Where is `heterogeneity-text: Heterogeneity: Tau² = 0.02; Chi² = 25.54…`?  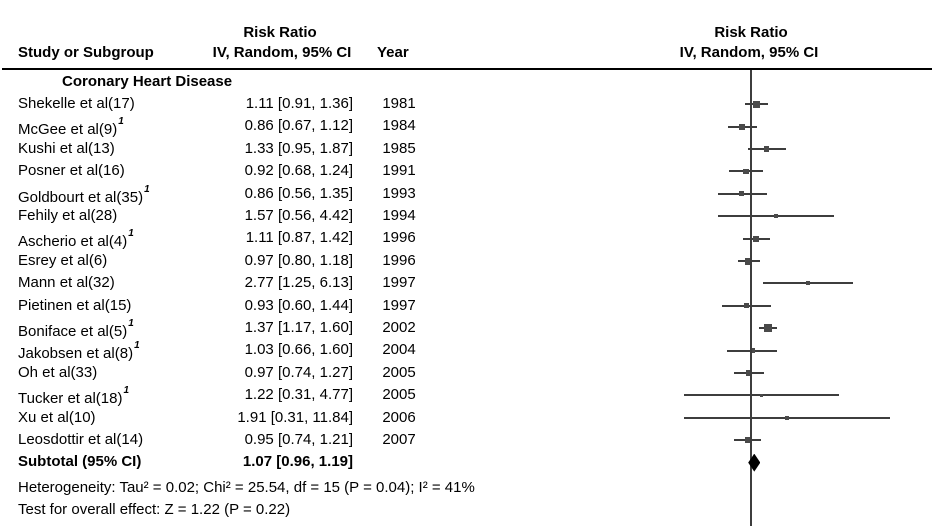 heterogeneity-text: Heterogeneity: Tau² = 0.02; Chi² = 25.54… is located at coordinates (246, 487).